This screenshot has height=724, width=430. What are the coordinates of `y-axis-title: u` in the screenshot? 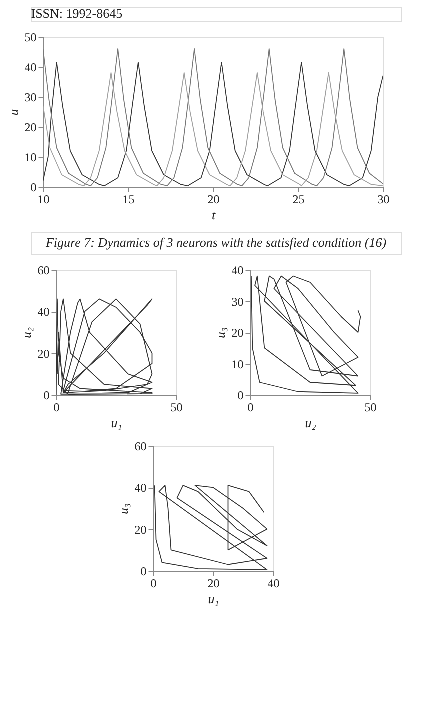 It's located at (13, 112).